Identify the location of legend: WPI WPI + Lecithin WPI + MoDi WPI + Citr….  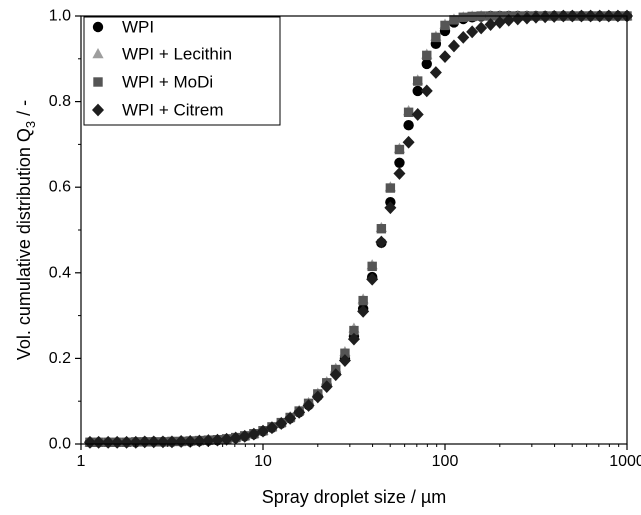
(182, 71).